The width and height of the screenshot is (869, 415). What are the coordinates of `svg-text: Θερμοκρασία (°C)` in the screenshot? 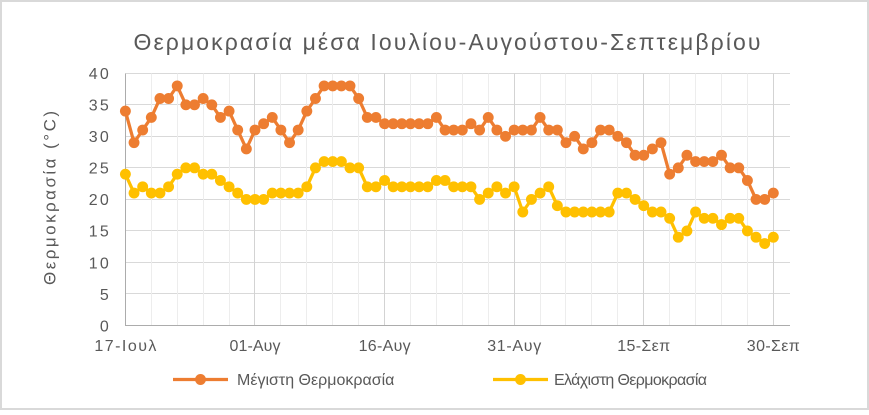 It's located at (50, 198).